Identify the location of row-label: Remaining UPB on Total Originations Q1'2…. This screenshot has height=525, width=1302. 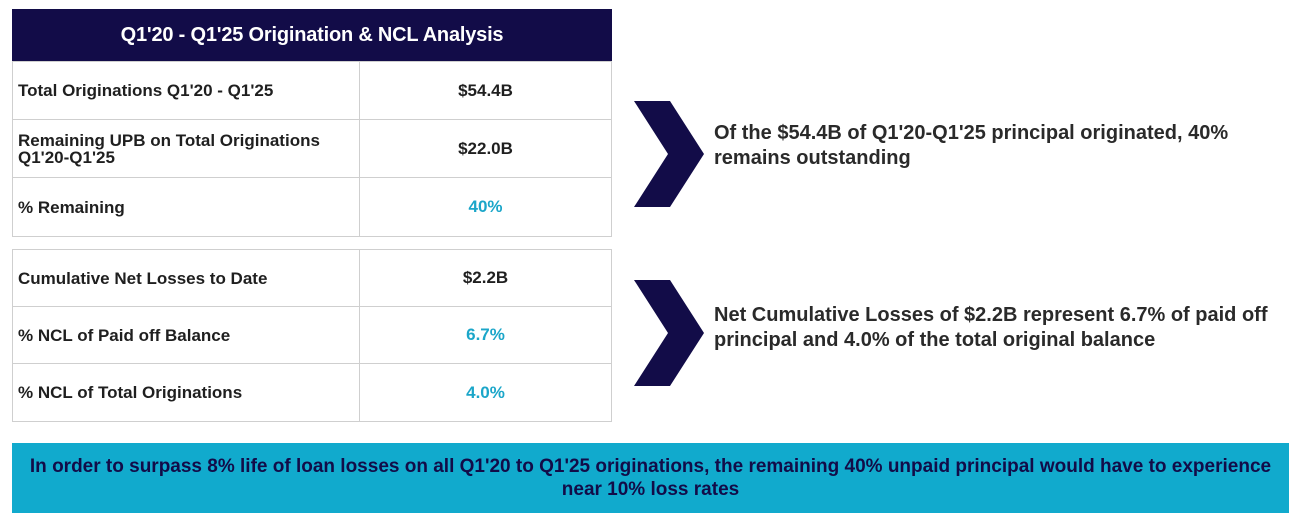
(186, 148).